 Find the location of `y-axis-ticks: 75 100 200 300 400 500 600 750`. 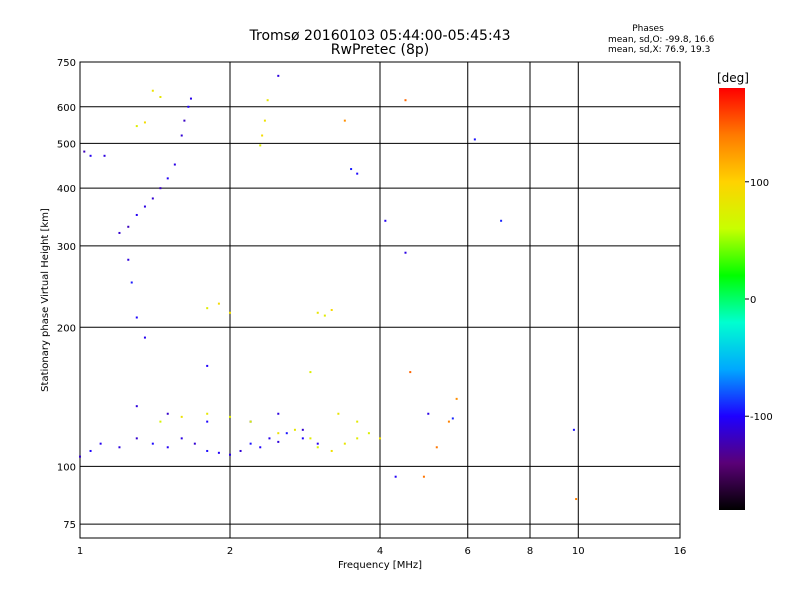

y-axis-ticks: 75 100 200 300 400 500 600 750 is located at coordinates (66, 294).